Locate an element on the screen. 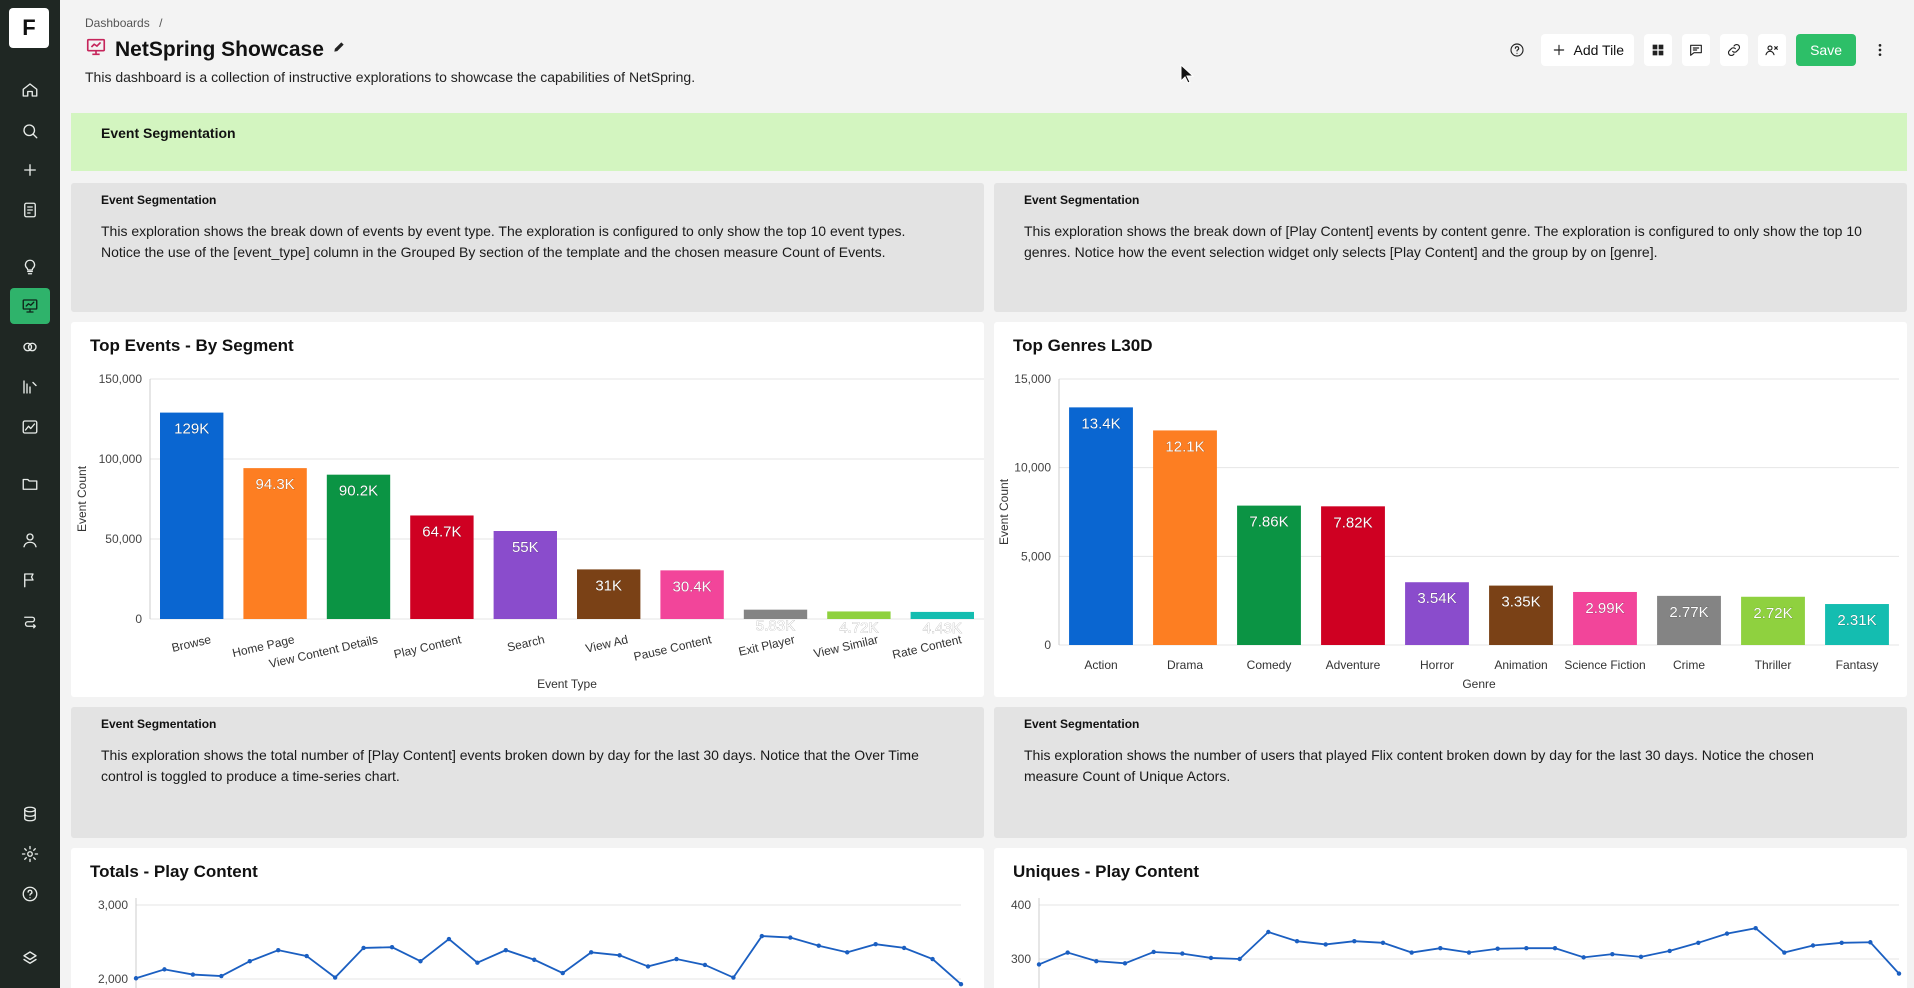 This screenshot has width=1914, height=988. plus-icon is located at coordinates (30, 170).